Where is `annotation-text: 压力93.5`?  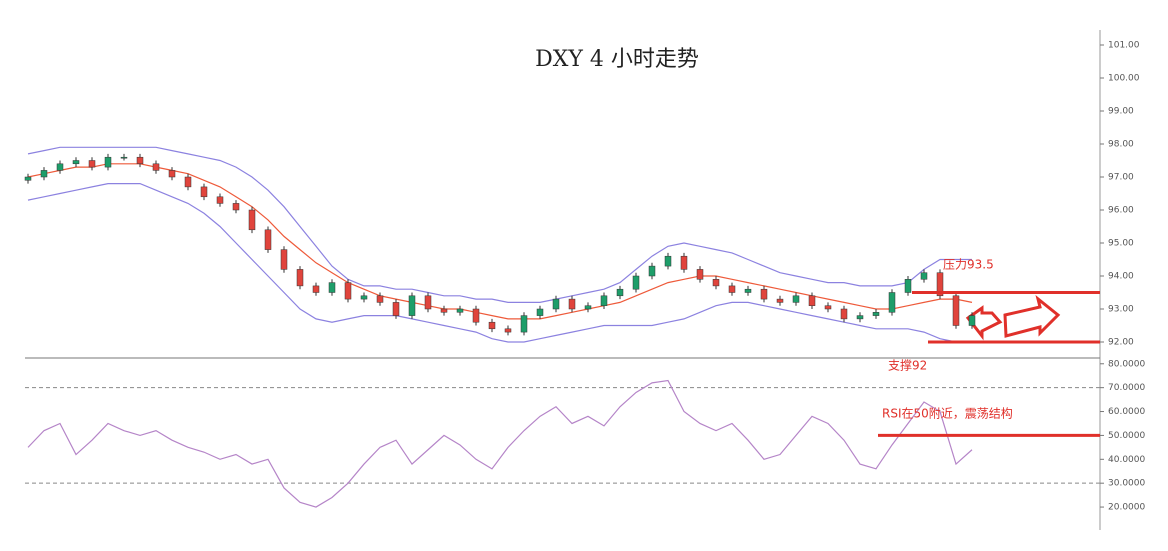
annotation-text: 压力93.5 is located at coordinates (968, 265).